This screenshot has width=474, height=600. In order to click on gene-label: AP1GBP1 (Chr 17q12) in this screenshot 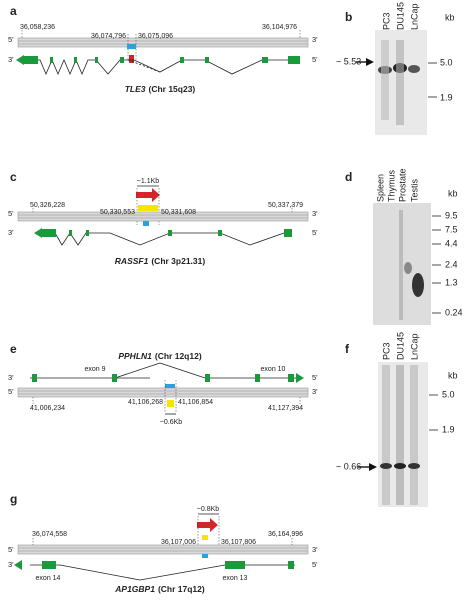, I will do `click(159, 589)`.